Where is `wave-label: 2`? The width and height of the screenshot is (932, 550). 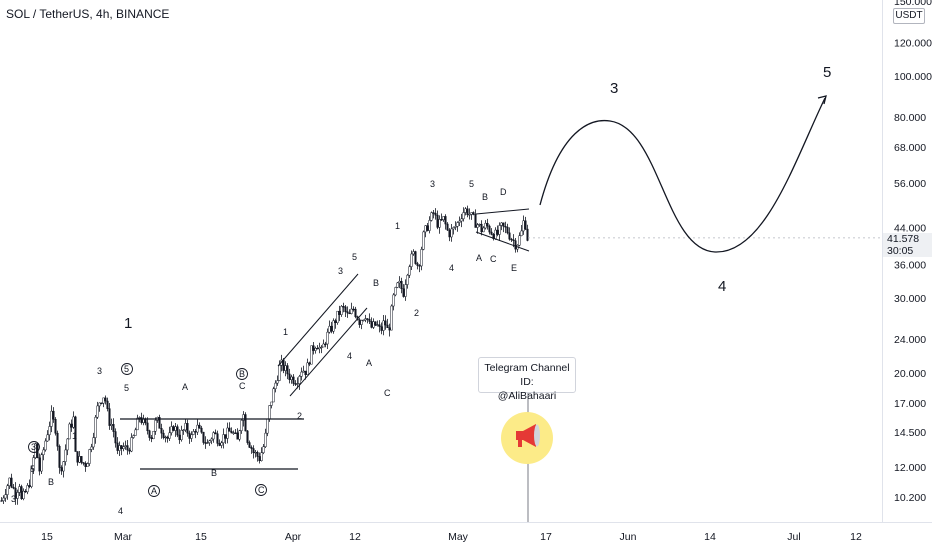 wave-label: 2 is located at coordinates (299, 416).